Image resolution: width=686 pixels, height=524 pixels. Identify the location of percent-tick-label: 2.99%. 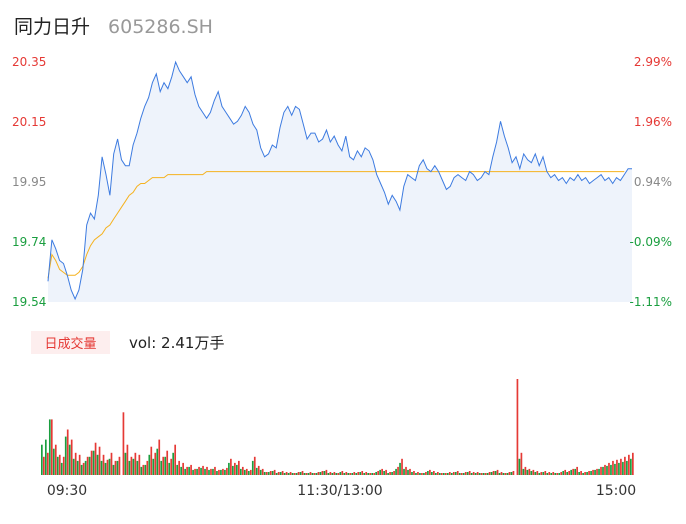
(653, 62).